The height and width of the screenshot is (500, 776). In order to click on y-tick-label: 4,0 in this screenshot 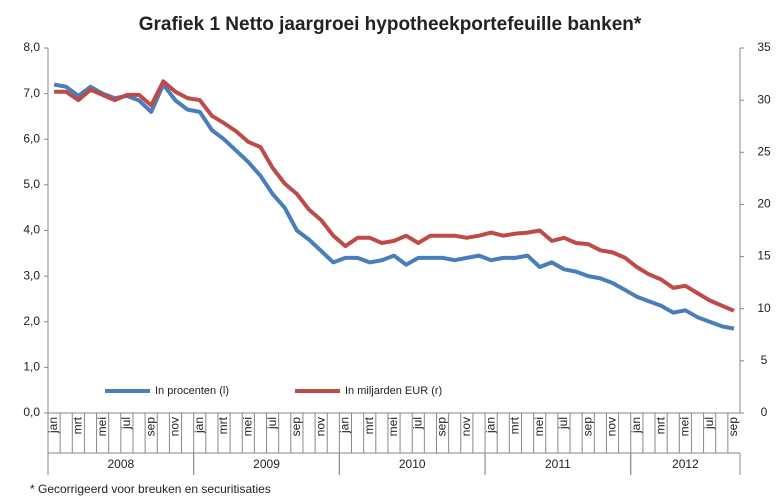, I will do `click(31, 230)`.